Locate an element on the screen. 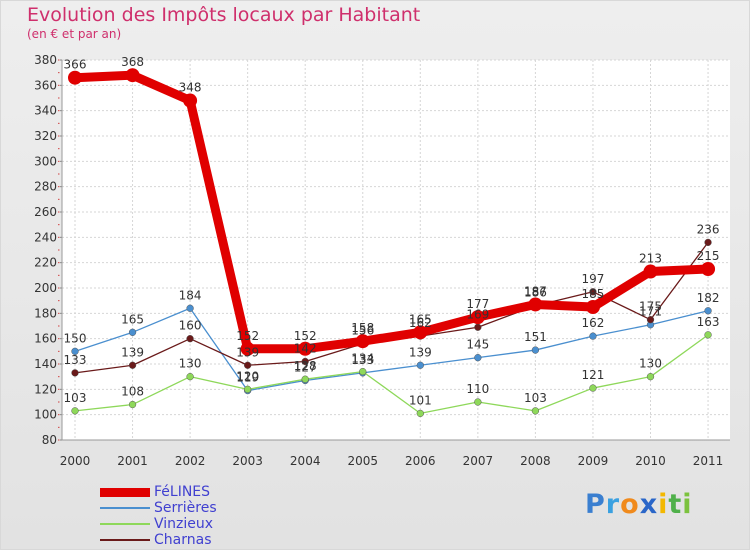  data-label: 182 is located at coordinates (708, 298).